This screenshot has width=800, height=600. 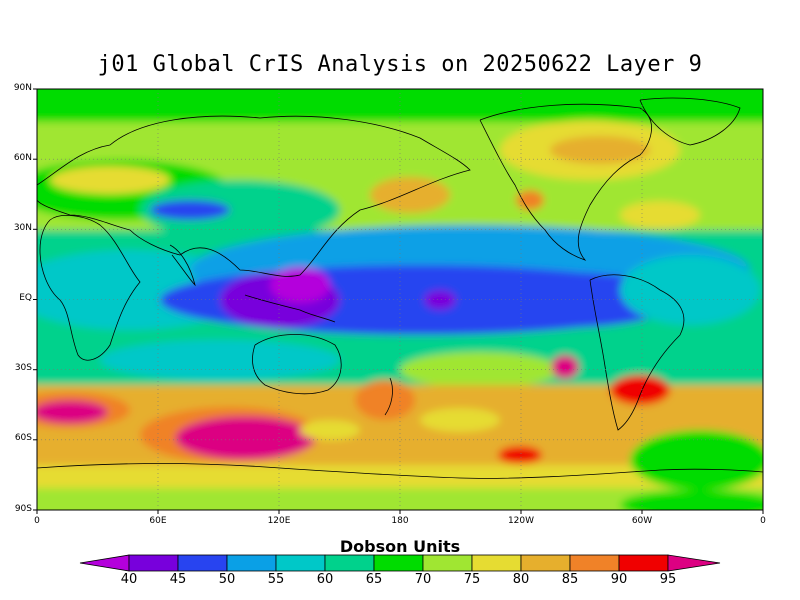 I want to click on colorbar-arrow-left, so click(x=104, y=563).